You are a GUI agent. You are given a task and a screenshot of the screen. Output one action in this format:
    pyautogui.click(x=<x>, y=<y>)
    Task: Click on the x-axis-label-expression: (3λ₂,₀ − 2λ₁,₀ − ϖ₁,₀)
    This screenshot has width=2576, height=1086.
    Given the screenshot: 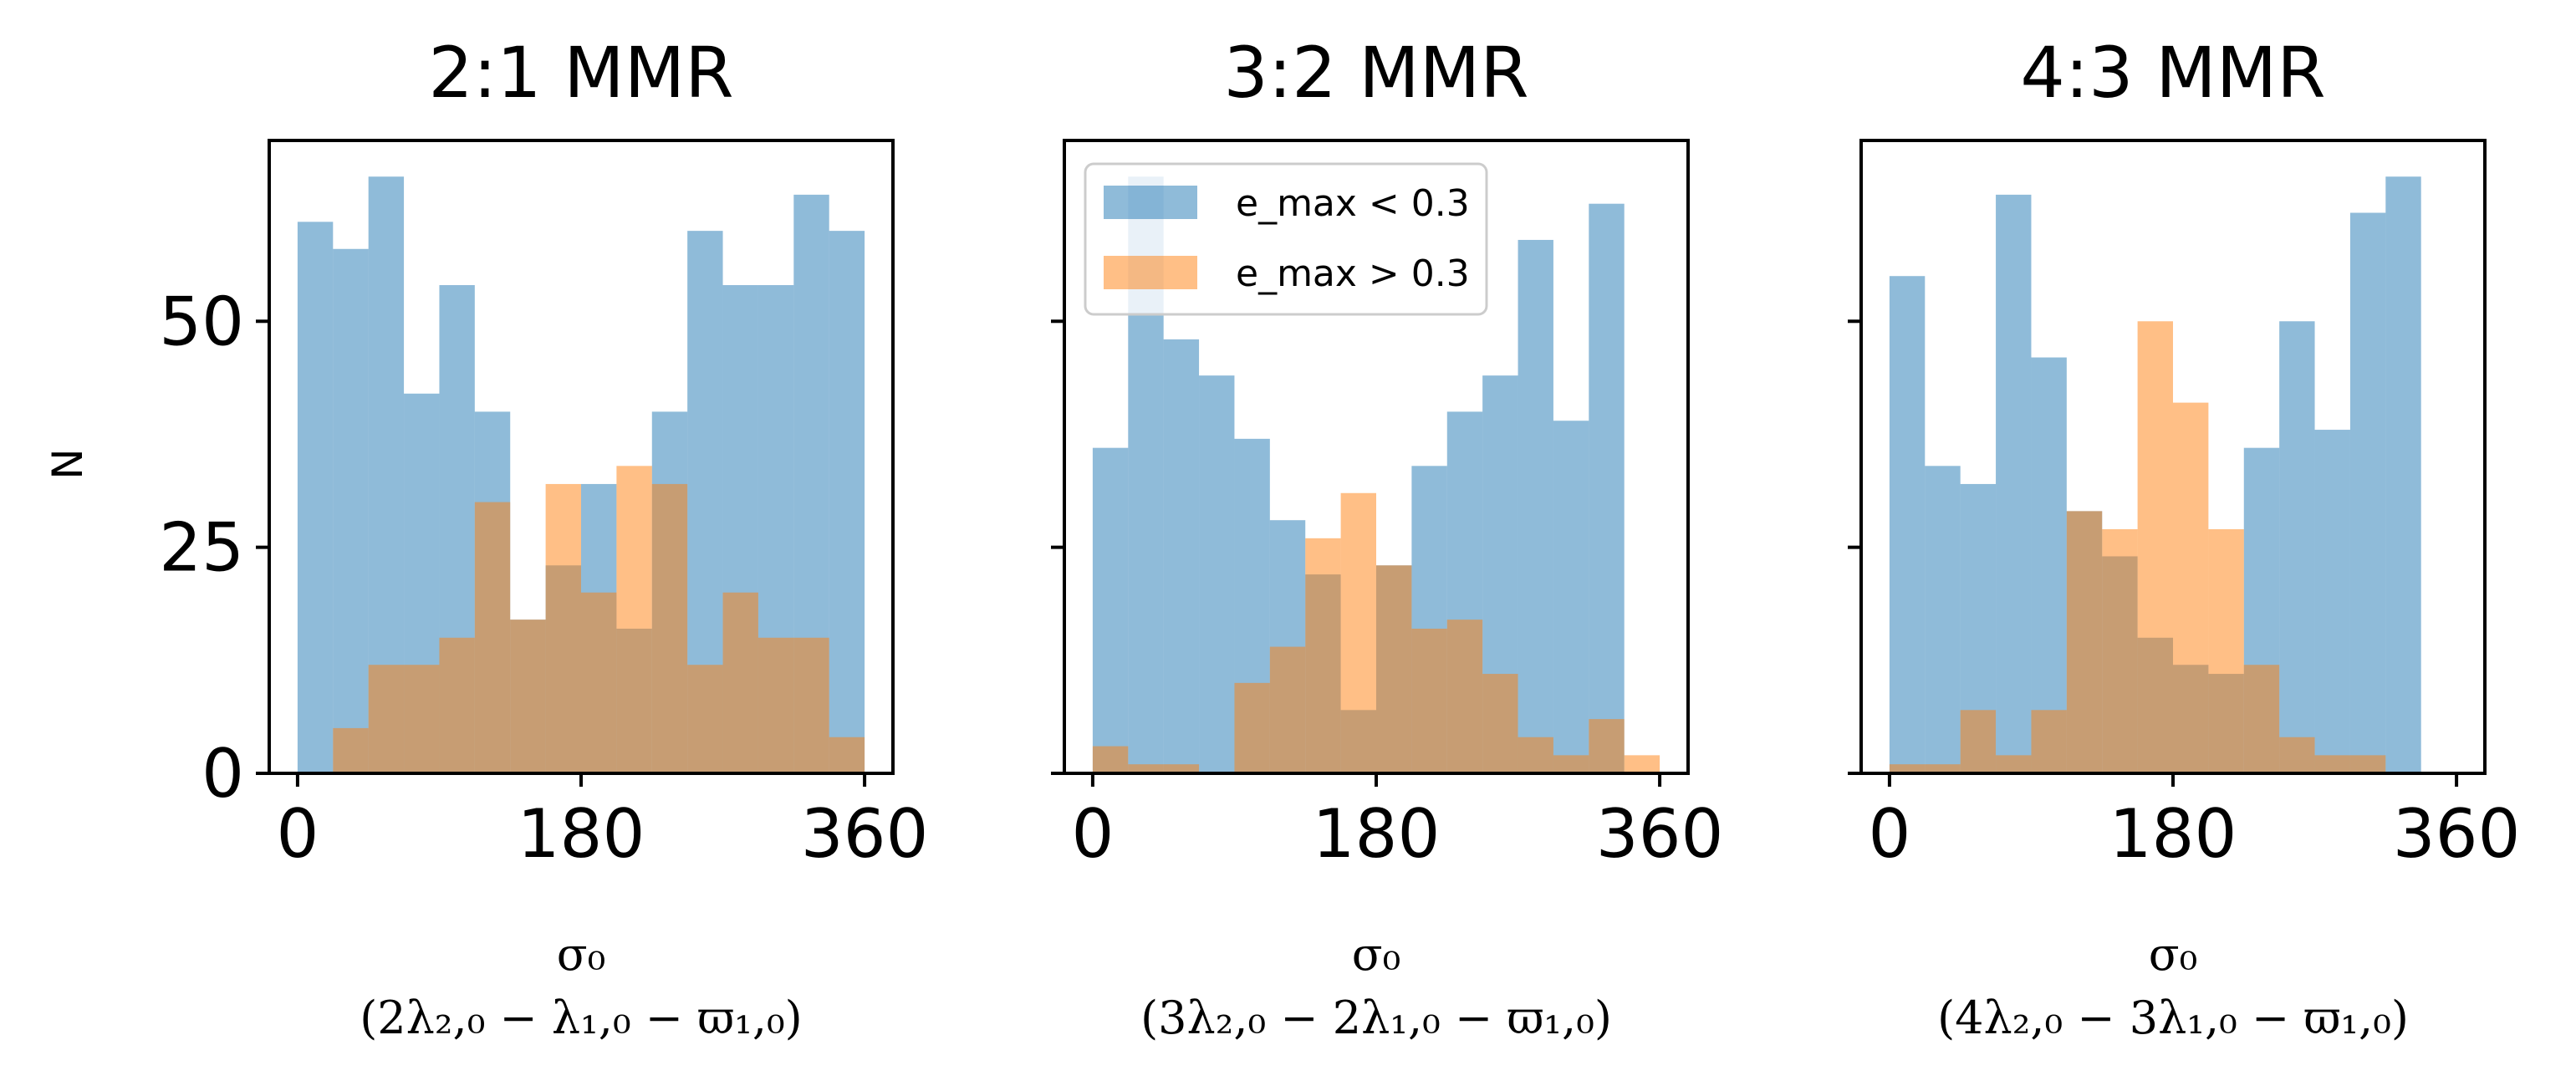 What is the action you would take?
    pyautogui.click(x=1376, y=1018)
    